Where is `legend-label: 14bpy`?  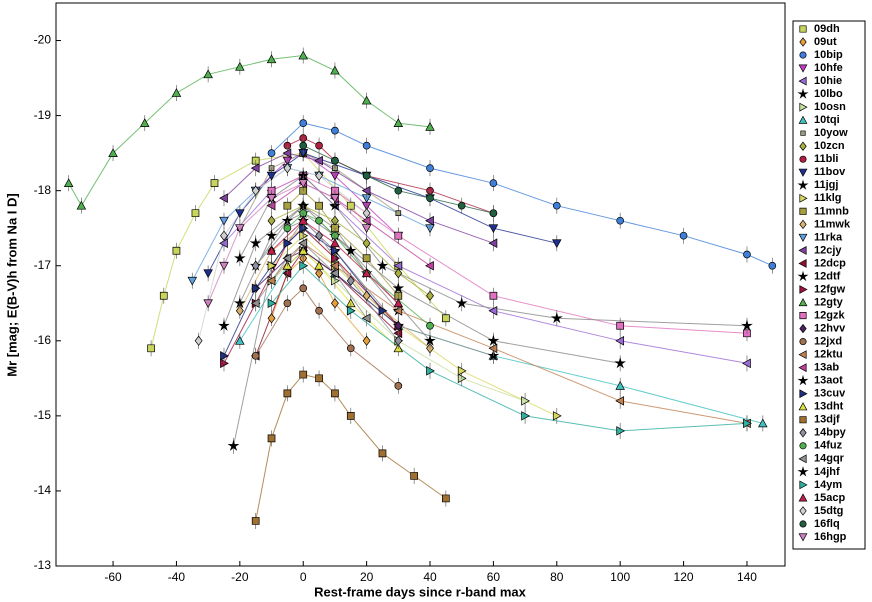
legend-label: 14bpy is located at coordinates (830, 433).